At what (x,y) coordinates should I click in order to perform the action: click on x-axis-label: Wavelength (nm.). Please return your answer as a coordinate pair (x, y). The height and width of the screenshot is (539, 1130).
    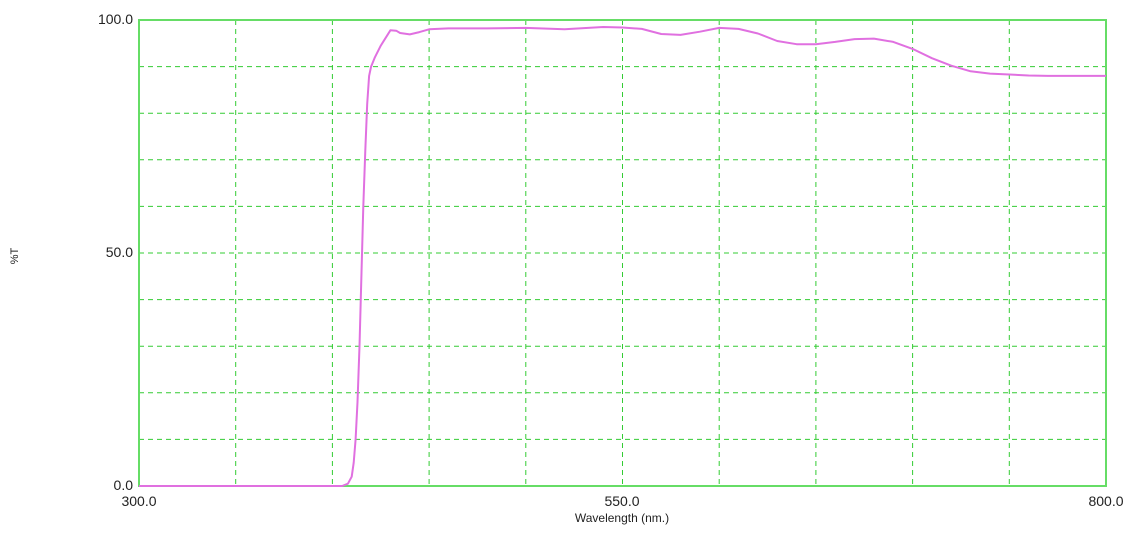
    Looking at the image, I should click on (622, 518).